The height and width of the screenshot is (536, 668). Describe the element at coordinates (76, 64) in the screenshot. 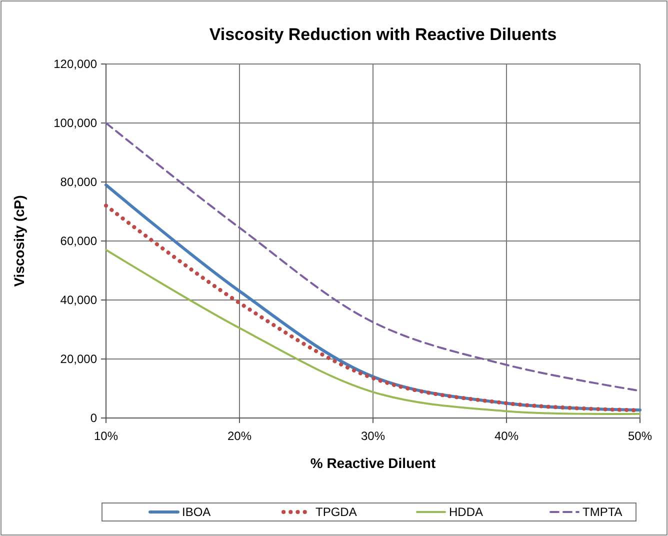

I see `y-tick-label: 120,000` at that location.